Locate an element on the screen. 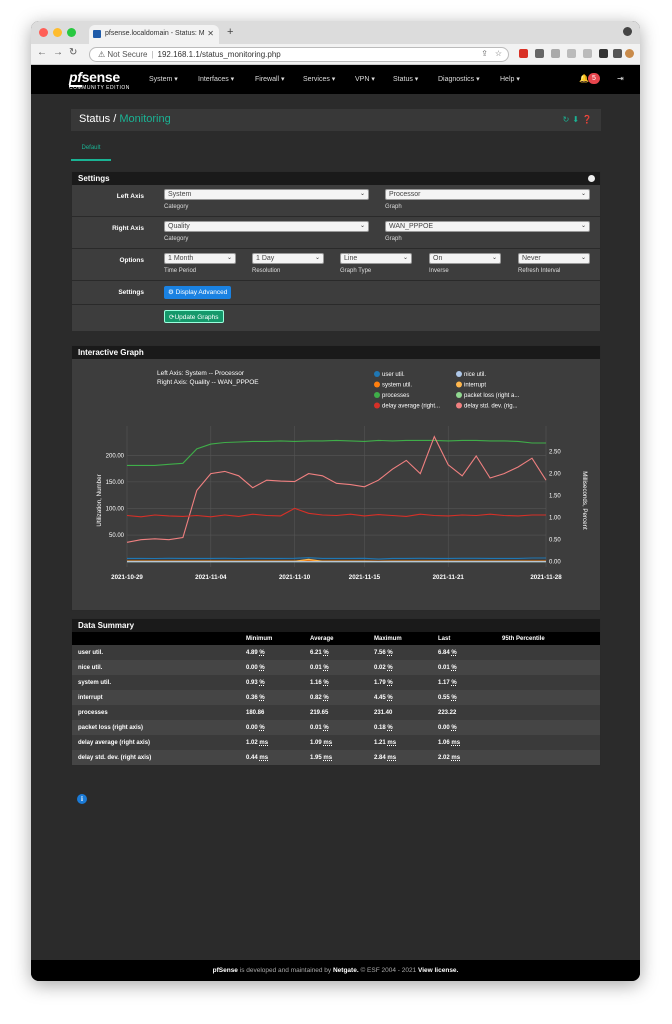  row-label: interrupt is located at coordinates (156, 697).